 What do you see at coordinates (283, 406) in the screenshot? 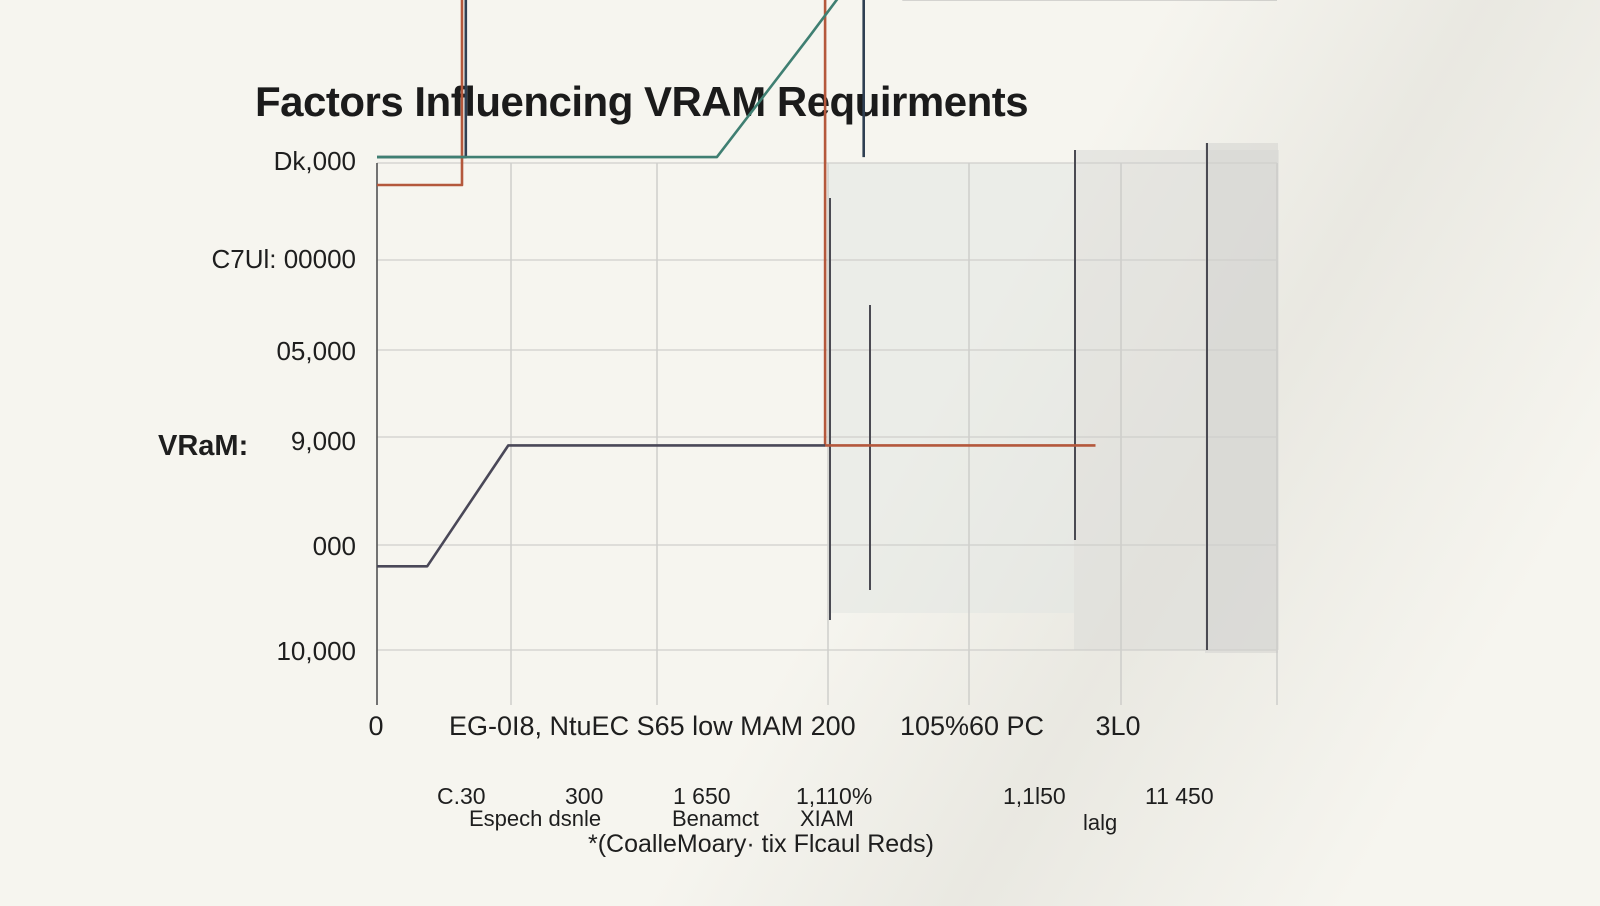
I see `y-tick-labels: Dk,000 C7Ul: 00000 05,000 9,000 000 10,000` at bounding box center [283, 406].